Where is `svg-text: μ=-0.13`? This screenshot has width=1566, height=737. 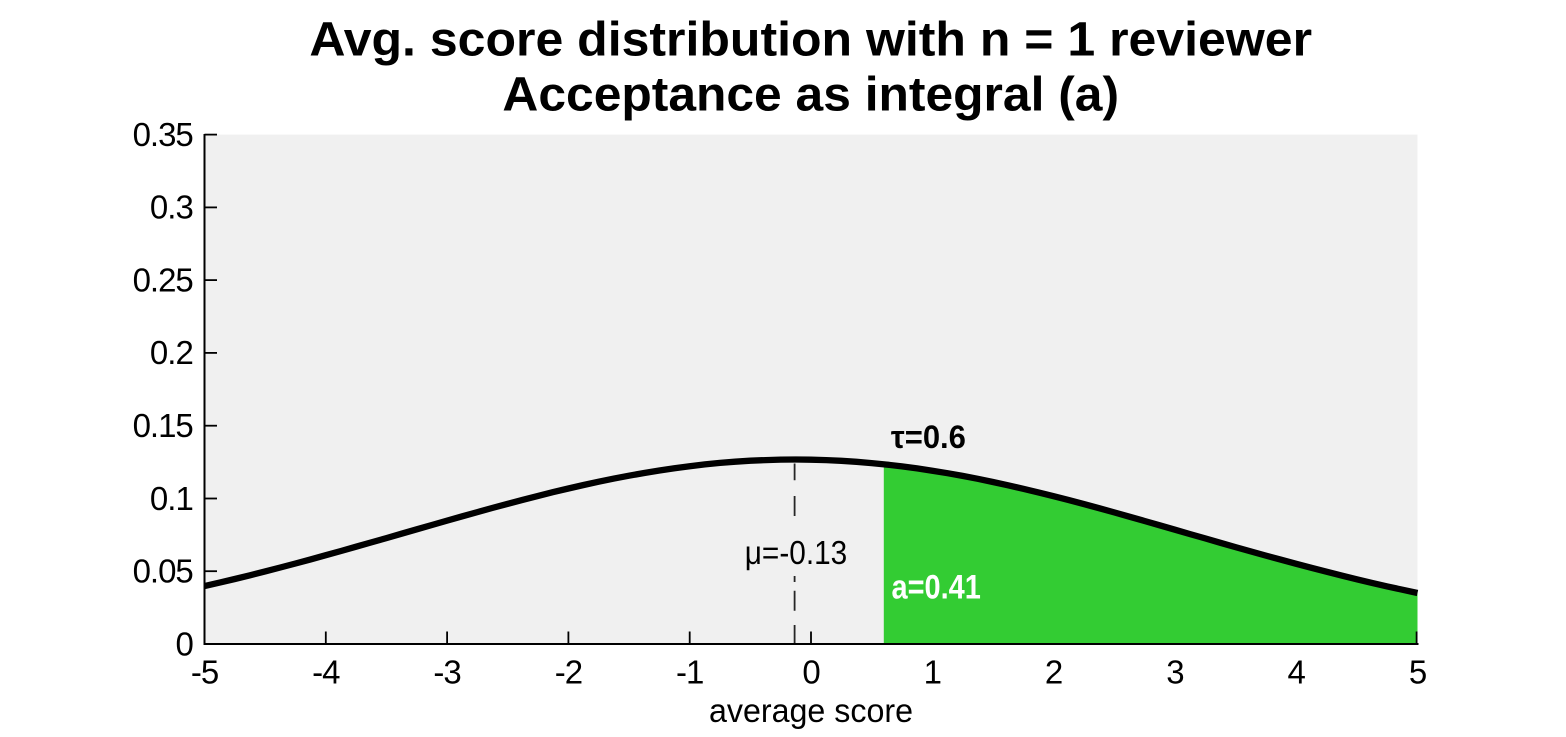 svg-text: μ=-0.13 is located at coordinates (796, 552).